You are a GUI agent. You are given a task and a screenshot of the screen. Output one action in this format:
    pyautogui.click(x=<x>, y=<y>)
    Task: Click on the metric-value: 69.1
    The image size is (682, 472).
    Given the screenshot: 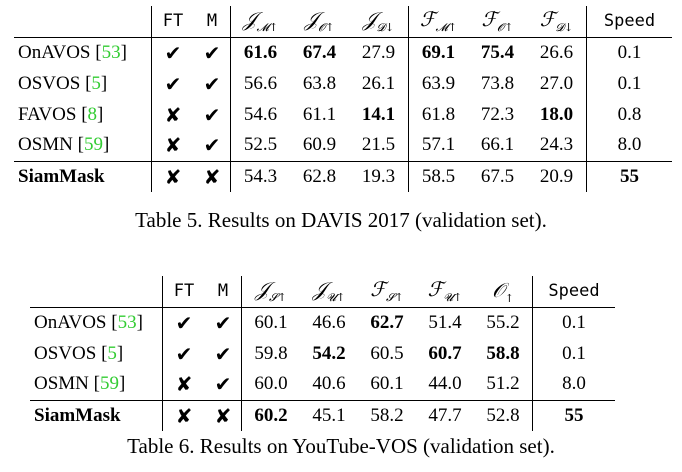 What is the action you would take?
    pyautogui.click(x=438, y=52)
    